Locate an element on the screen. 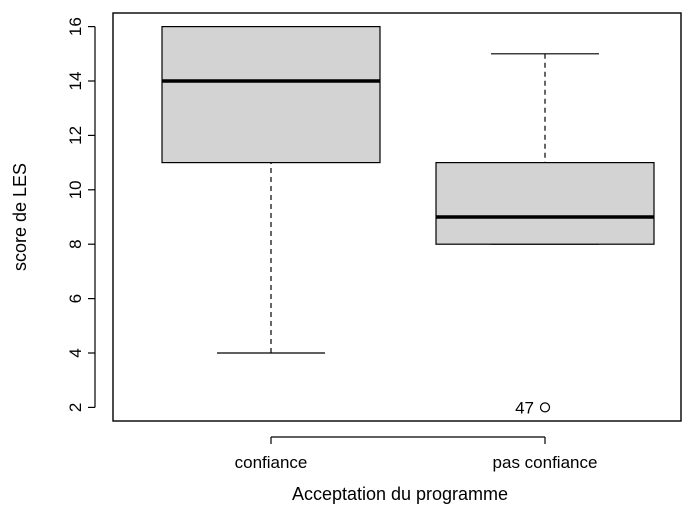 Image resolution: width=695 pixels, height=522 pixels. y-tick-label: 2 is located at coordinates (75, 407).